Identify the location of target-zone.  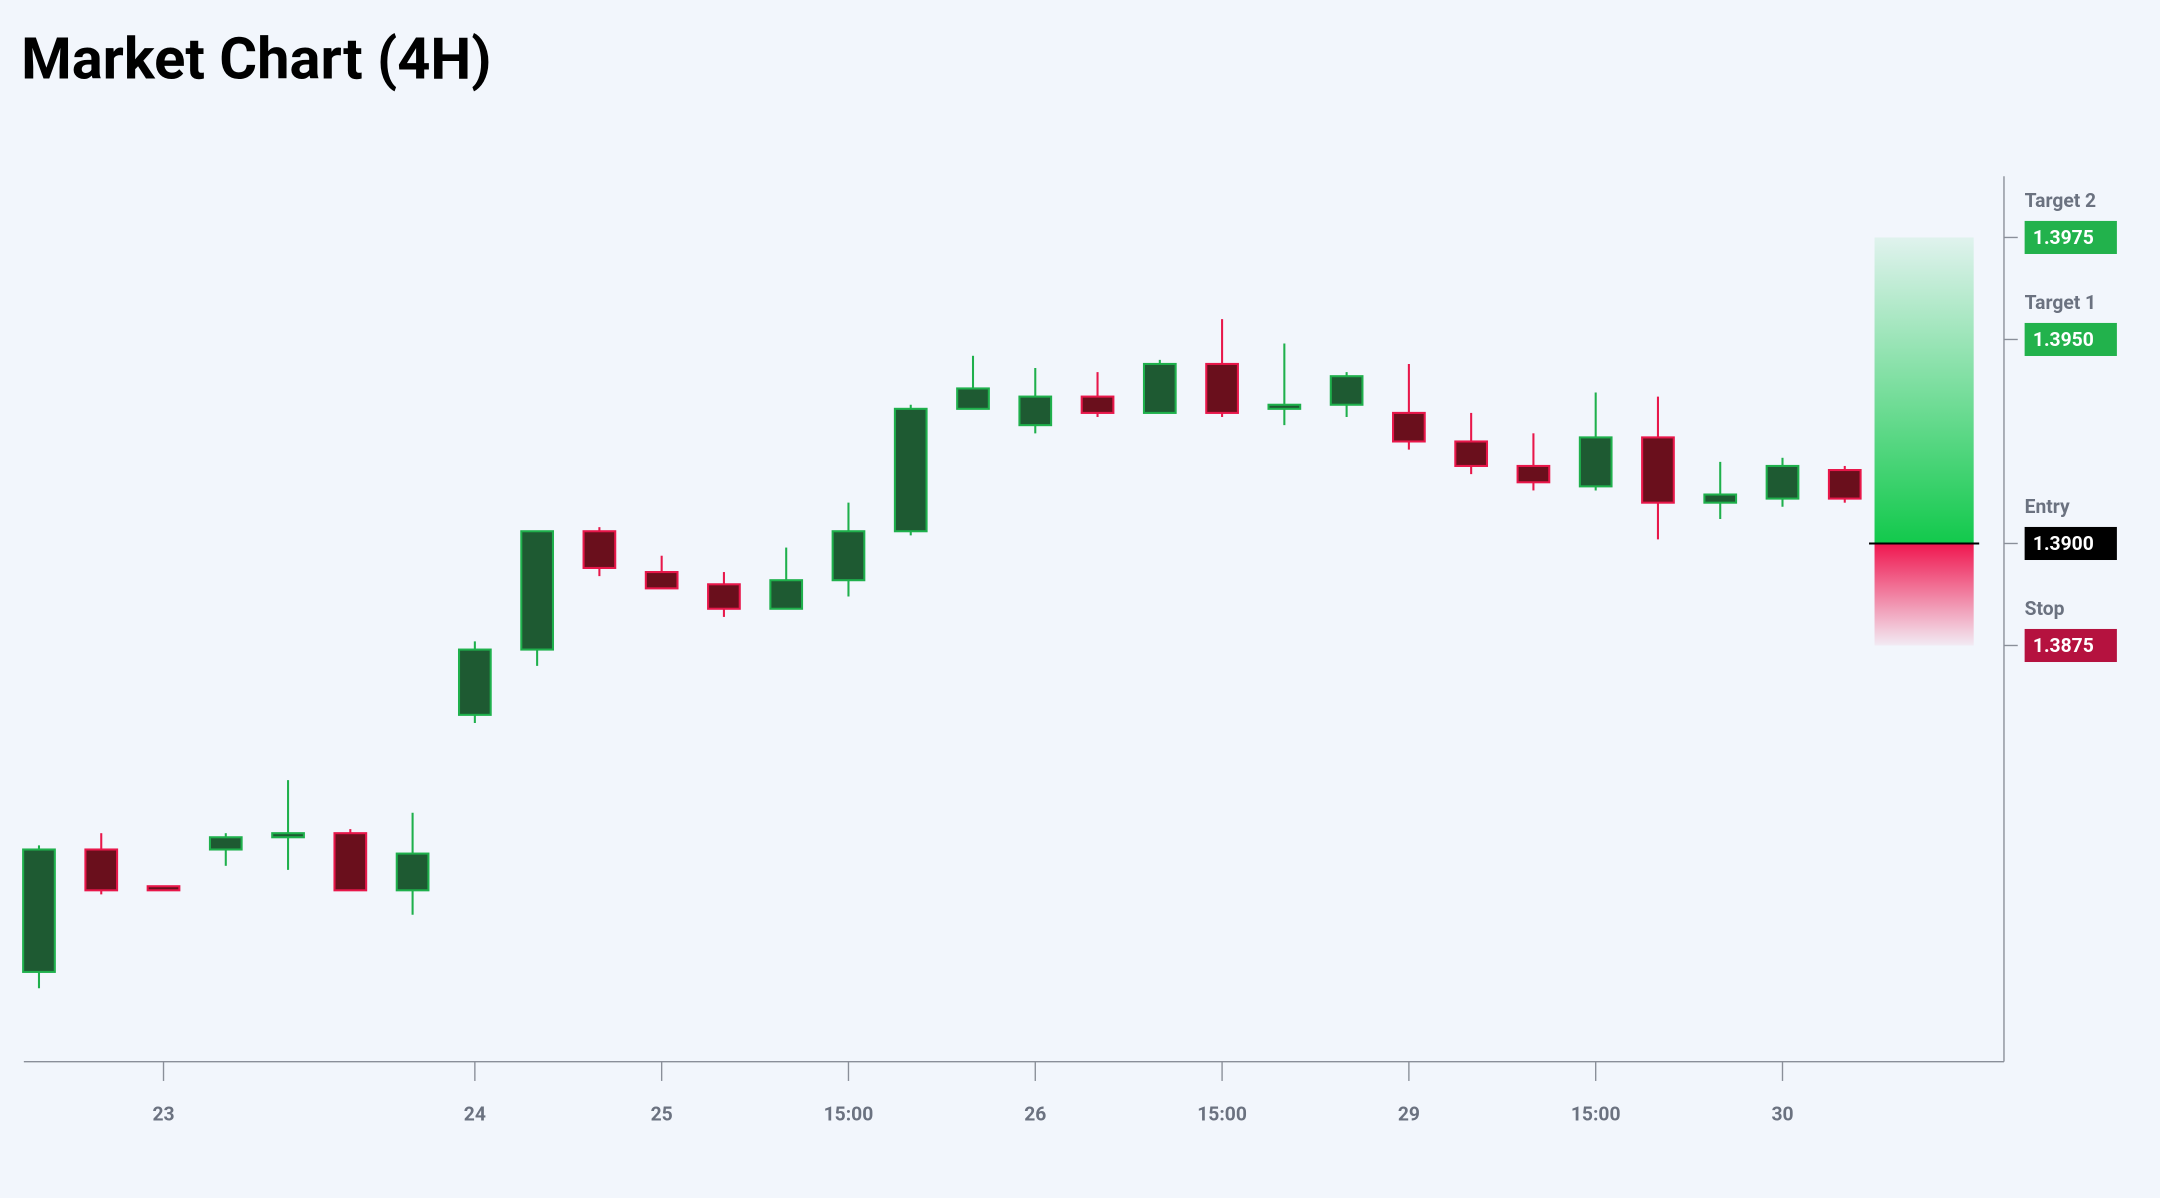
(1924, 390).